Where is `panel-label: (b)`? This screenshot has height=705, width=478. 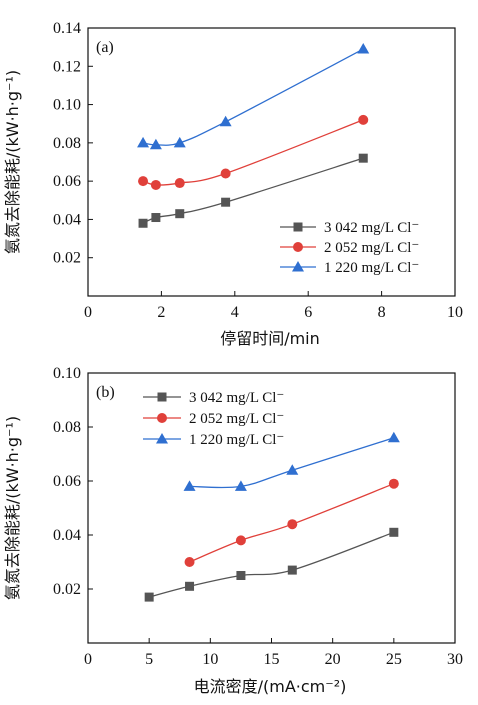
panel-label: (b) is located at coordinates (105, 392).